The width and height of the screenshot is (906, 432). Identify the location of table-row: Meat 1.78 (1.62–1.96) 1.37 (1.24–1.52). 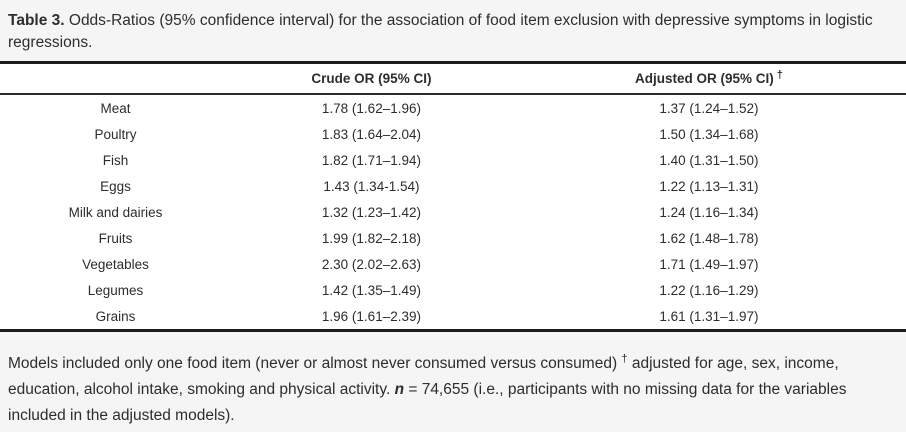
(453, 107).